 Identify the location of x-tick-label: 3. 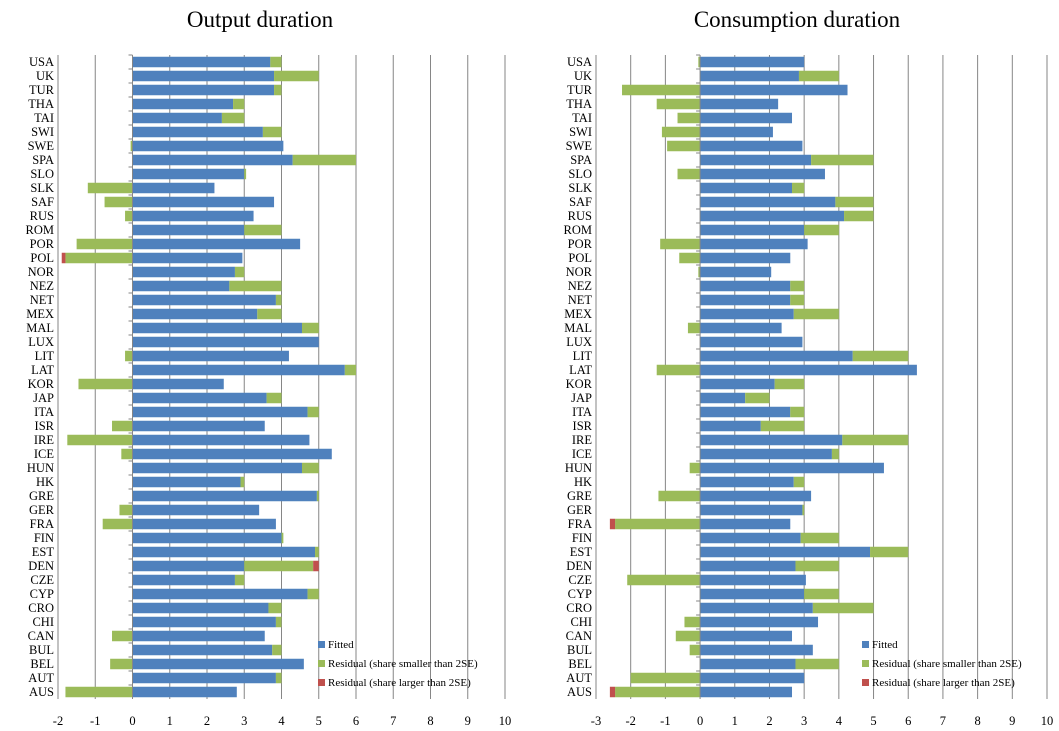
(244, 721).